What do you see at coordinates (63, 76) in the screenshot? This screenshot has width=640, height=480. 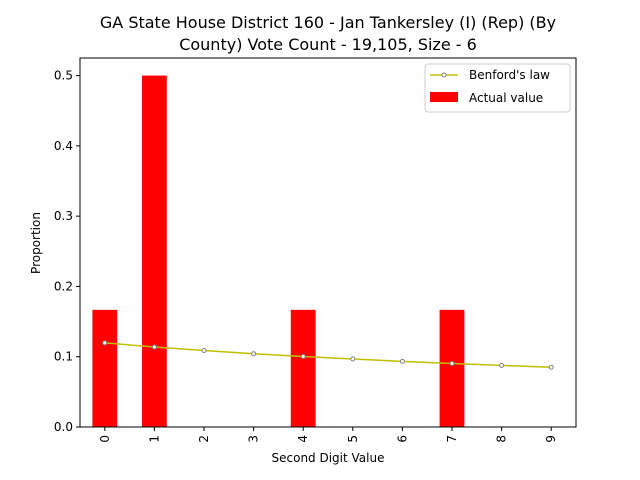 I see `y-tick-label: 0.5` at bounding box center [63, 76].